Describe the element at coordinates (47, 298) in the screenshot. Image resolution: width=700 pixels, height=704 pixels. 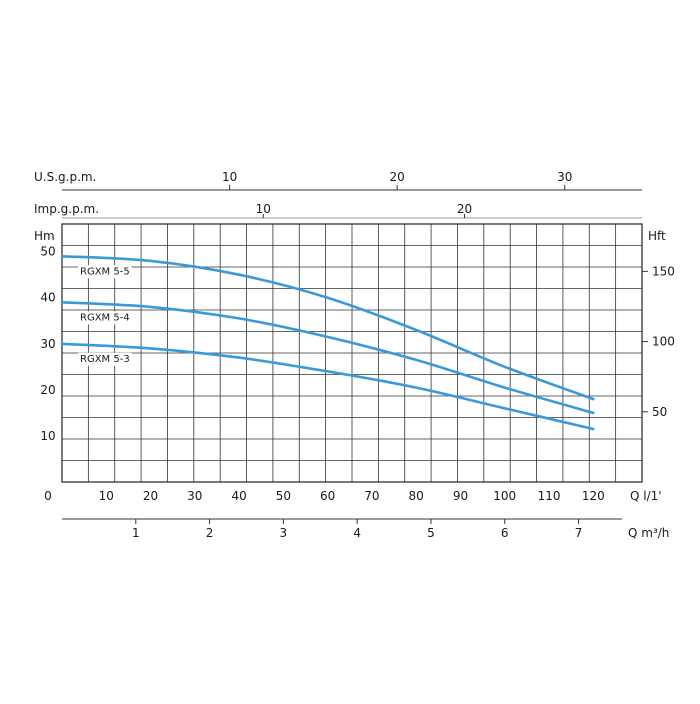
I see `y-tick-label: 40` at that location.